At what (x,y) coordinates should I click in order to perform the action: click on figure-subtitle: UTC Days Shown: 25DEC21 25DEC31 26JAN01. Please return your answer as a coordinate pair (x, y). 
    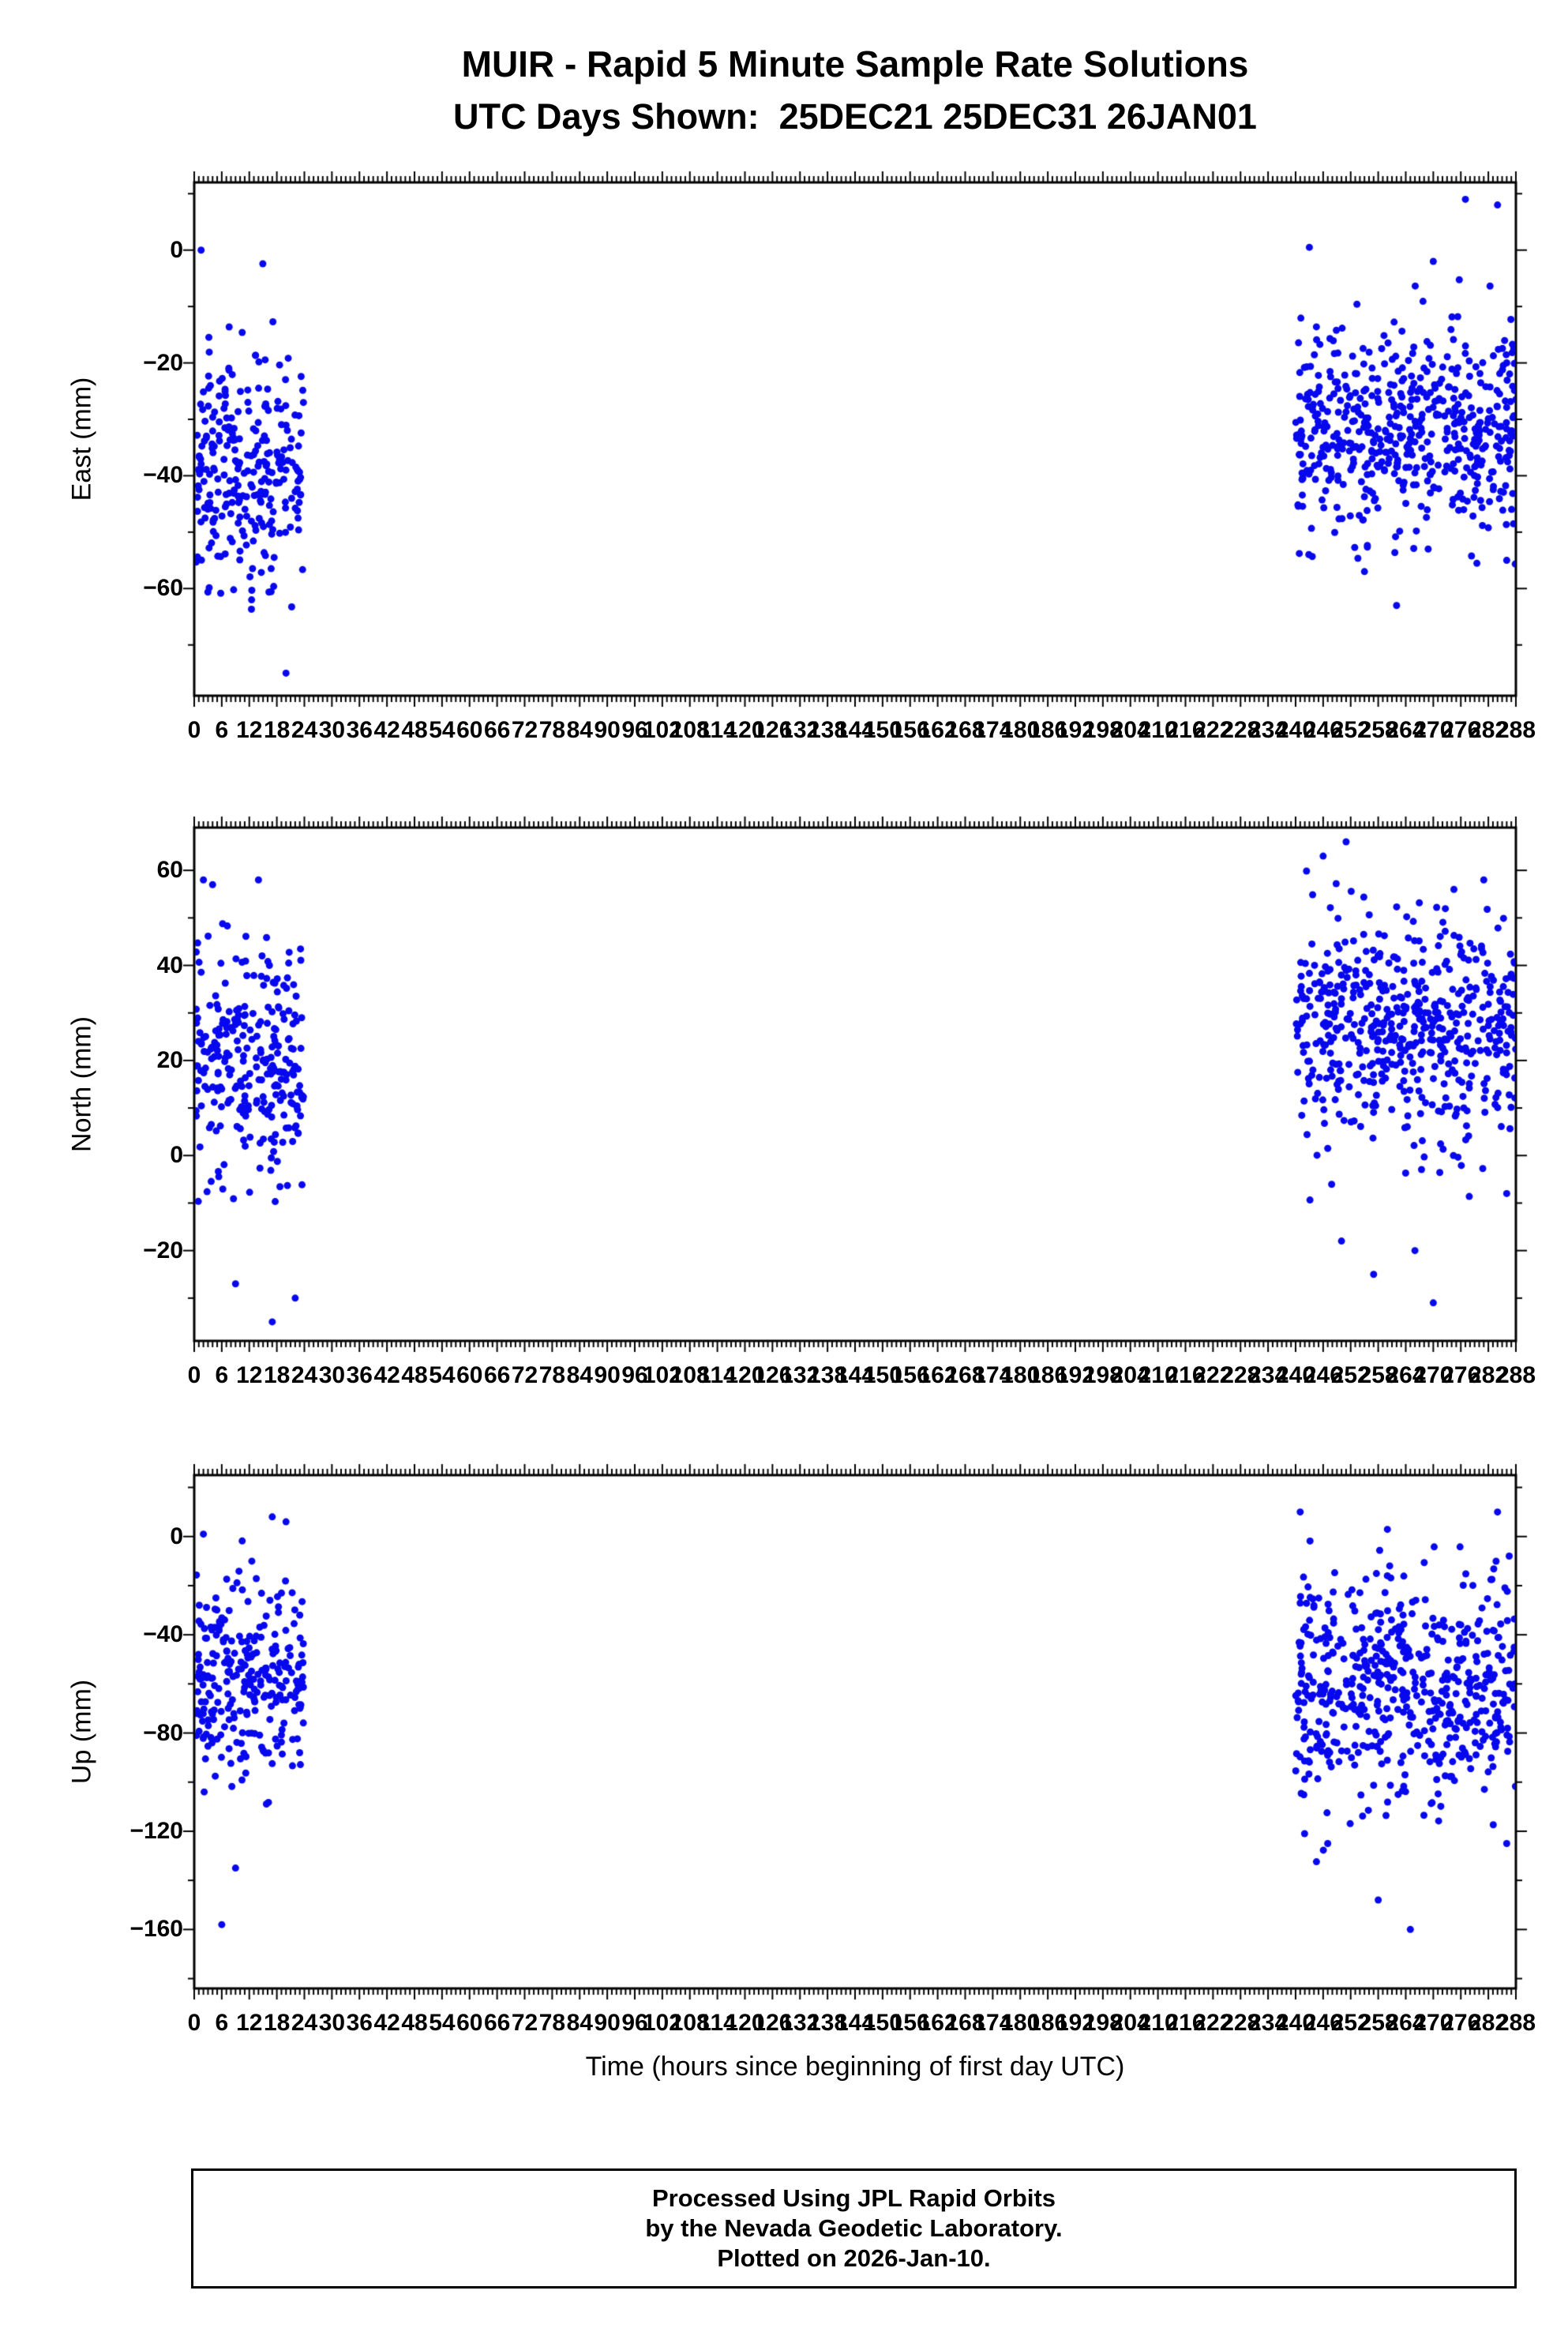
    Looking at the image, I should click on (855, 116).